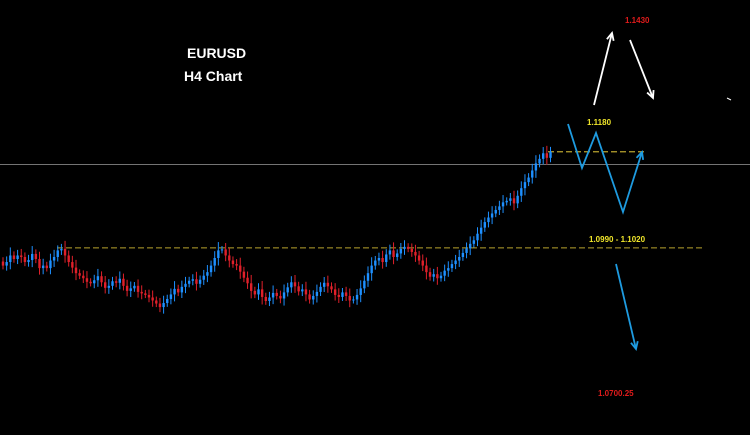 The width and height of the screenshot is (750, 435). What do you see at coordinates (729, 99) in the screenshot?
I see `cursor-mark` at bounding box center [729, 99].